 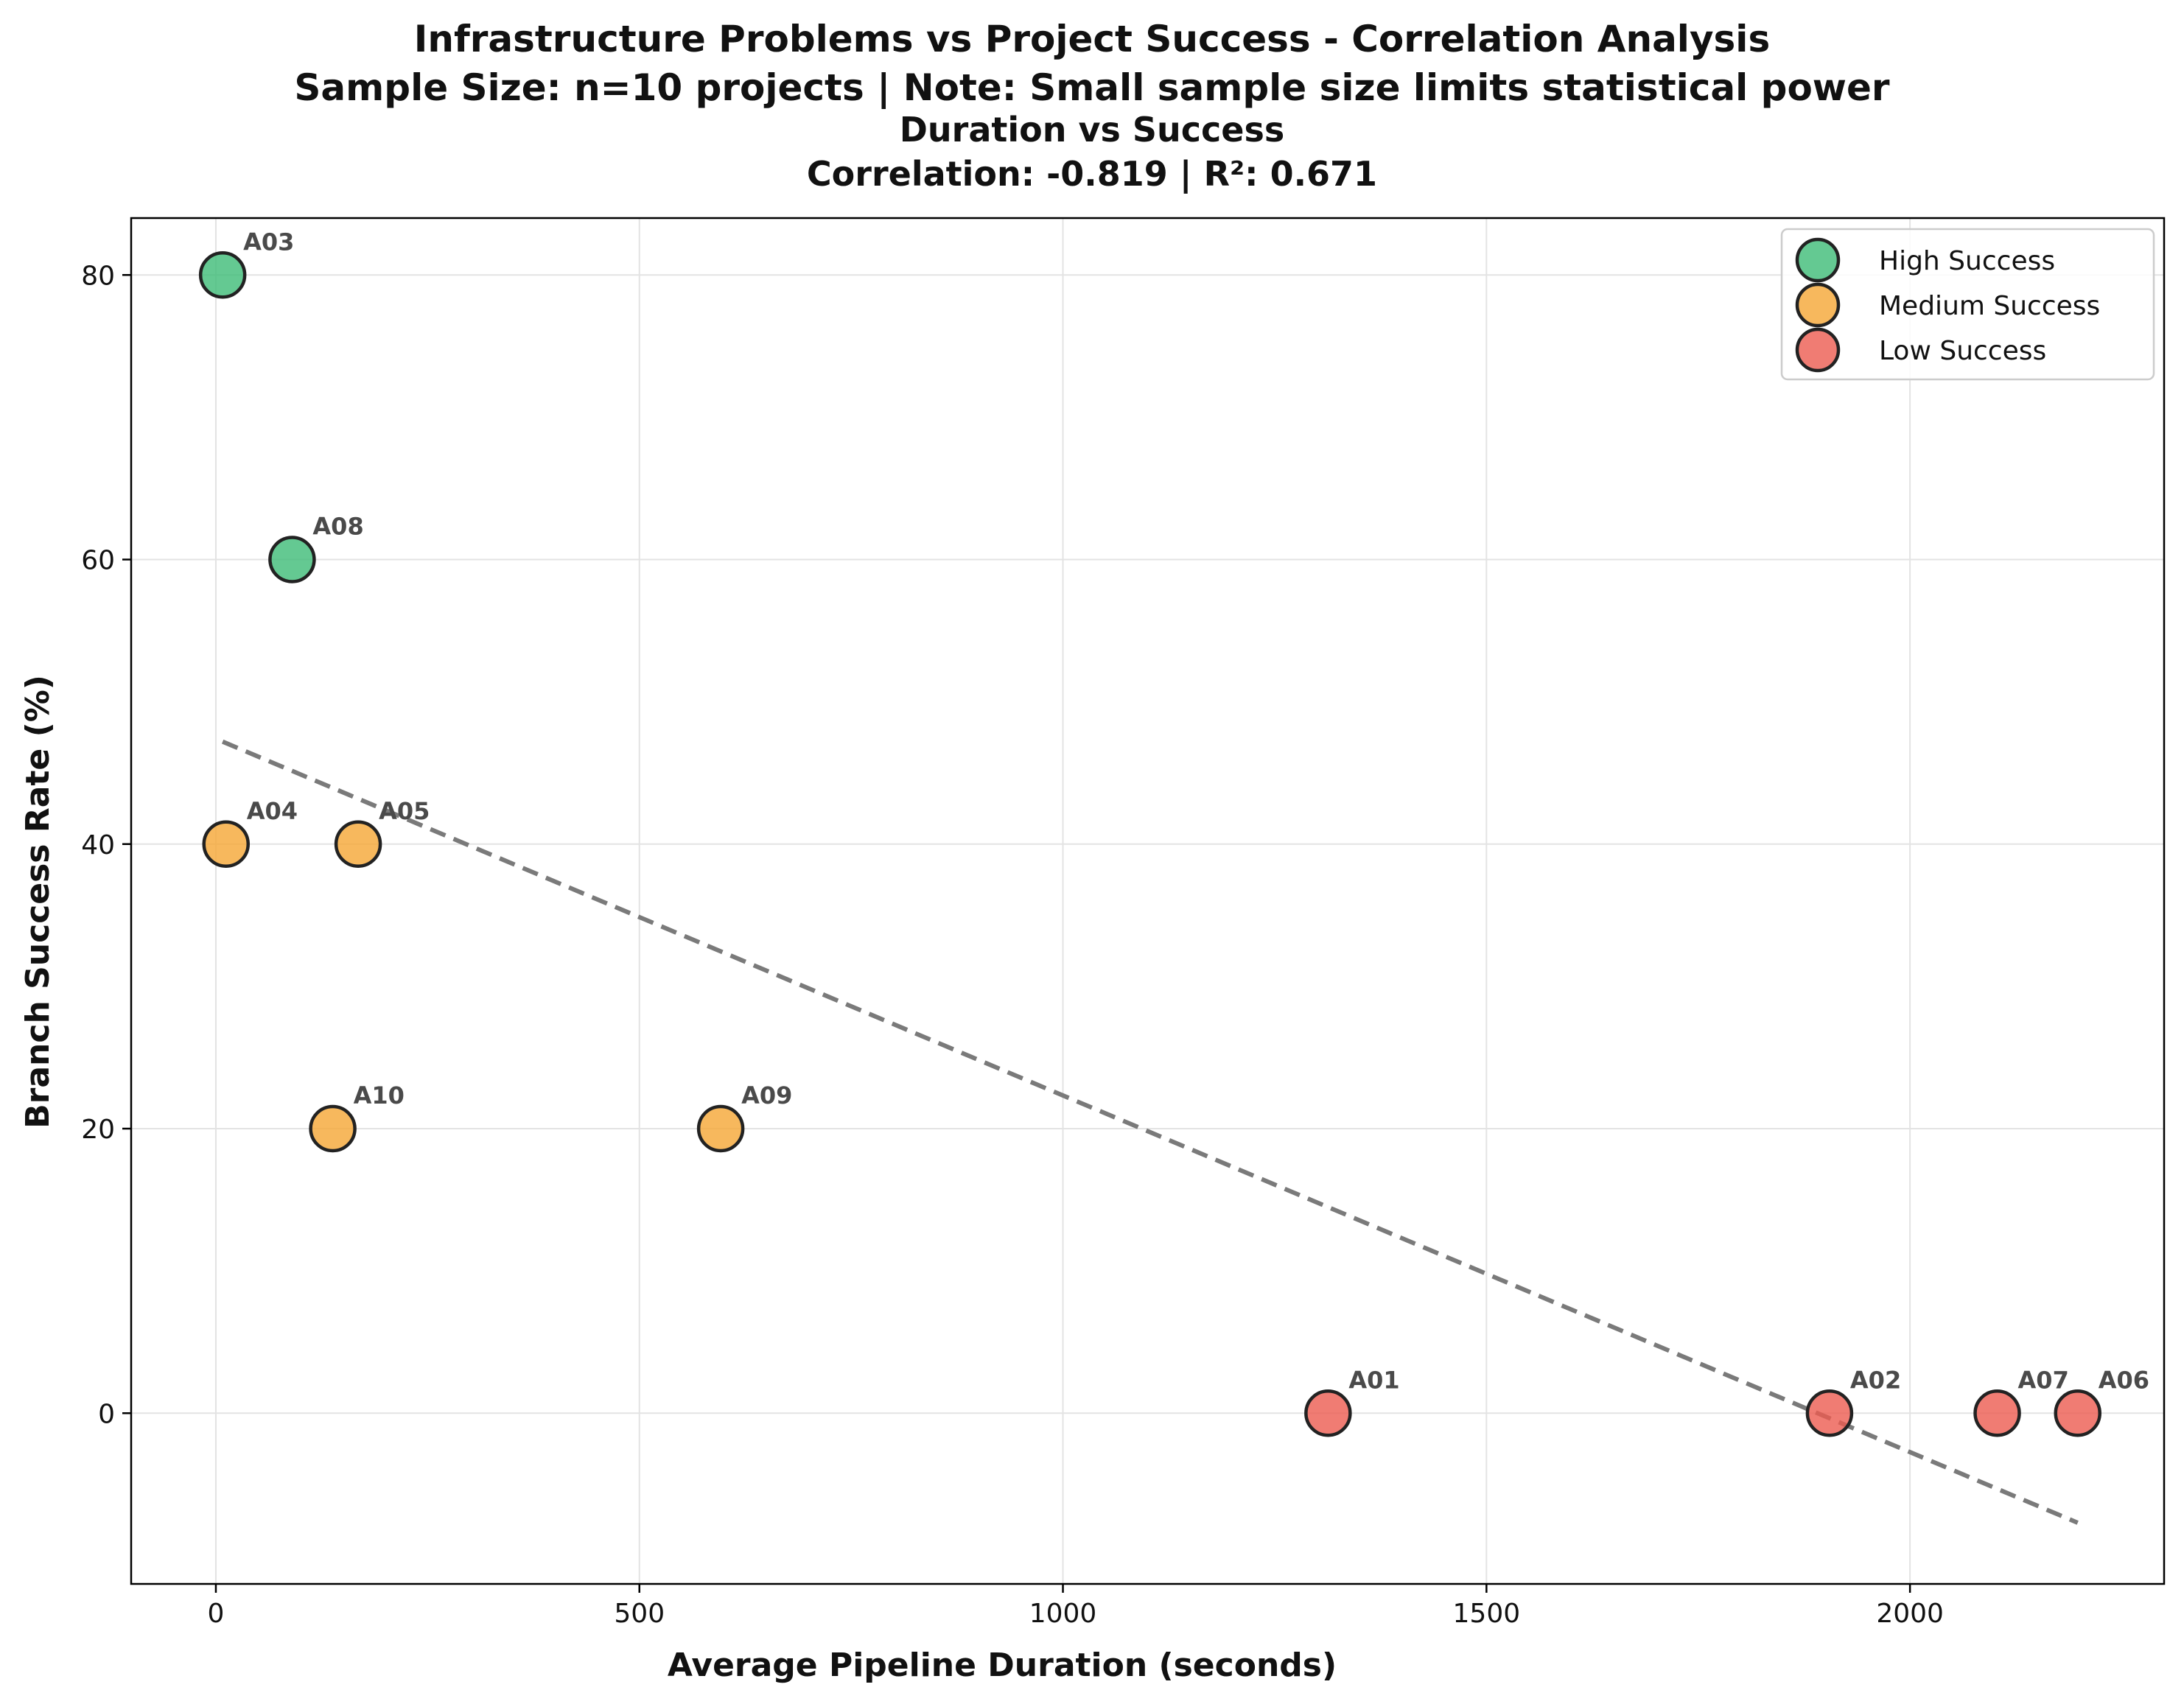 I want to click on point-label: A02, so click(x=1876, y=1380).